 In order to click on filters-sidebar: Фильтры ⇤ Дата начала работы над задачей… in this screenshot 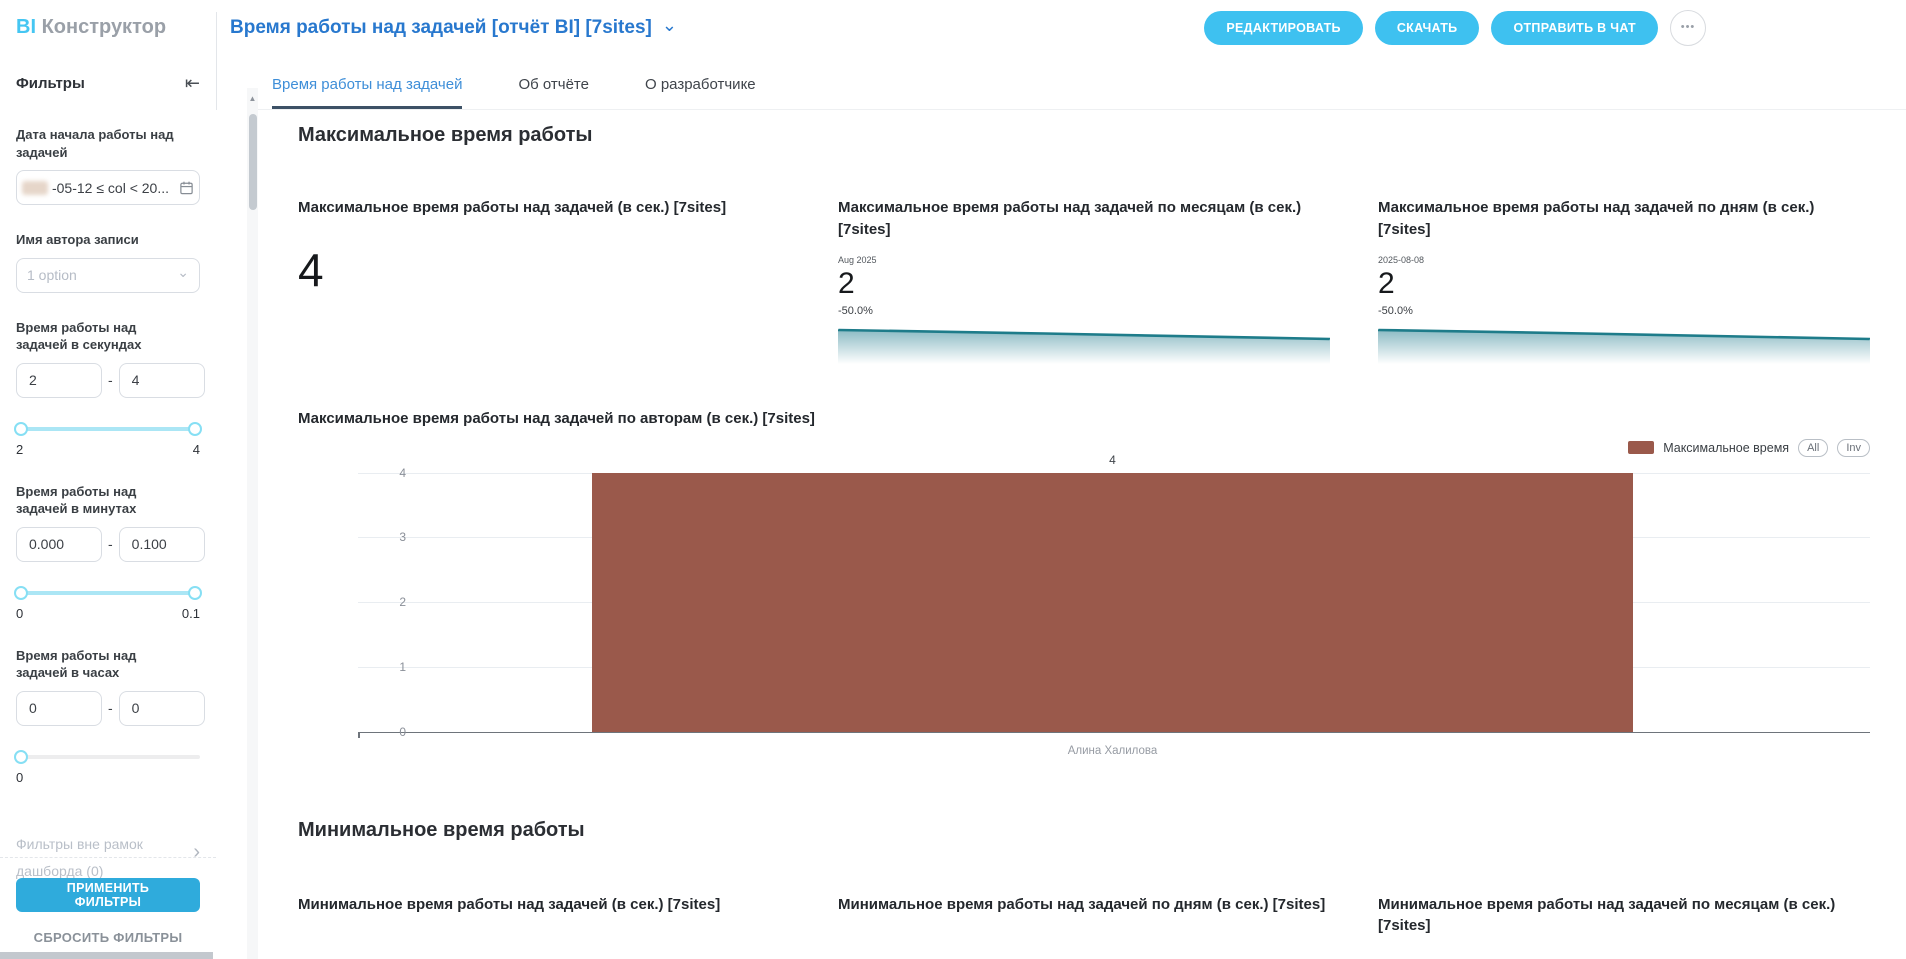, I will do `click(108, 507)`.